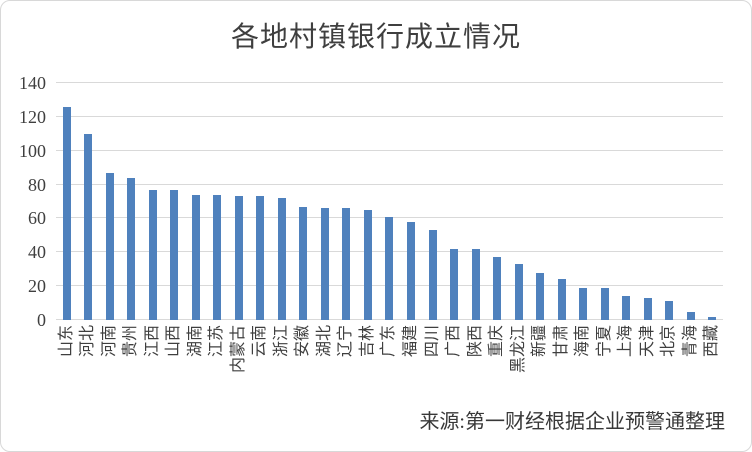 The image size is (752, 452). I want to click on x-category-label-甘肃: 甘肃, so click(561, 341).